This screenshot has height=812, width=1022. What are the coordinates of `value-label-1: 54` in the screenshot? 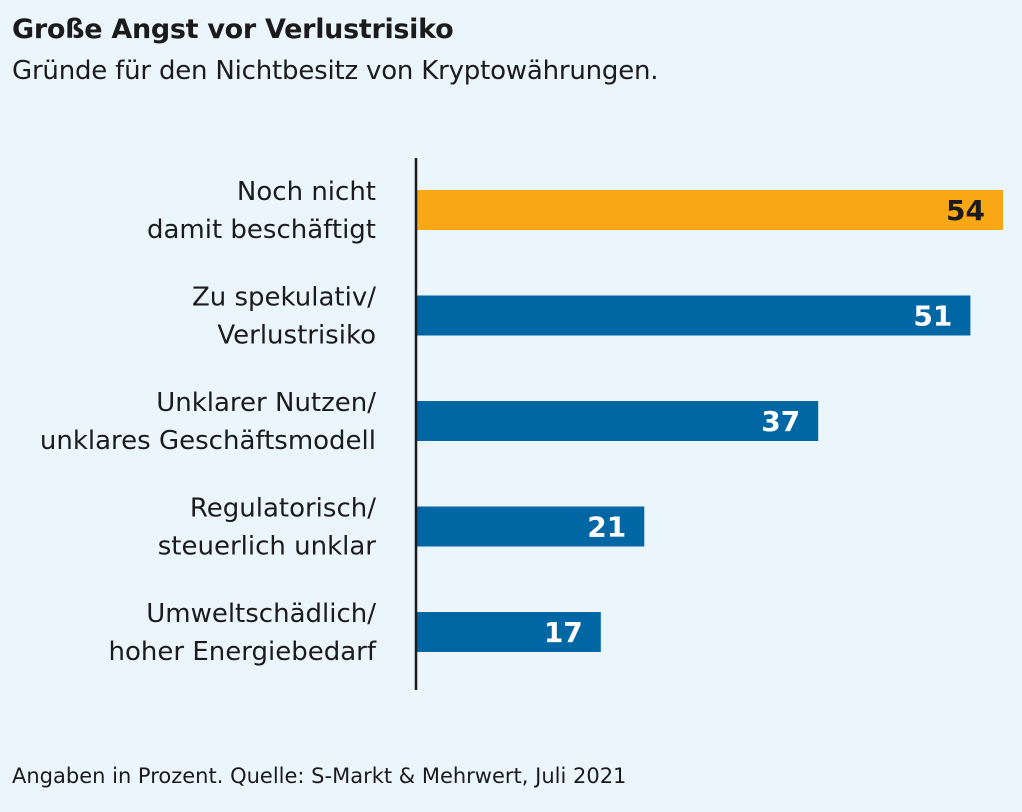 It's located at (965, 210).